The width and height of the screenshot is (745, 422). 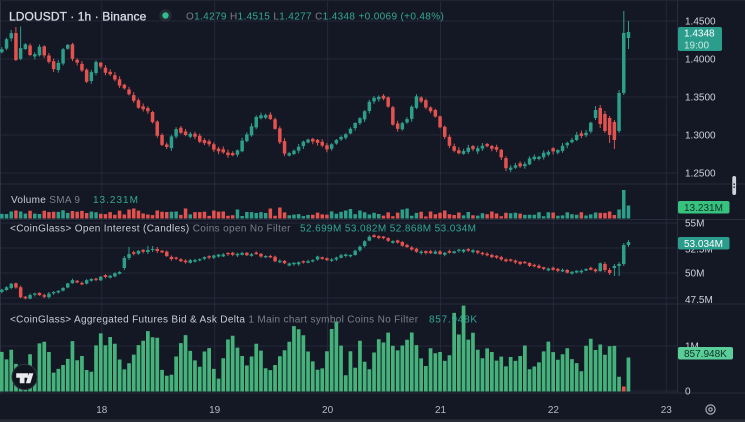 What do you see at coordinates (703, 244) in the screenshot?
I see `svg-text: 53.034M` at bounding box center [703, 244].